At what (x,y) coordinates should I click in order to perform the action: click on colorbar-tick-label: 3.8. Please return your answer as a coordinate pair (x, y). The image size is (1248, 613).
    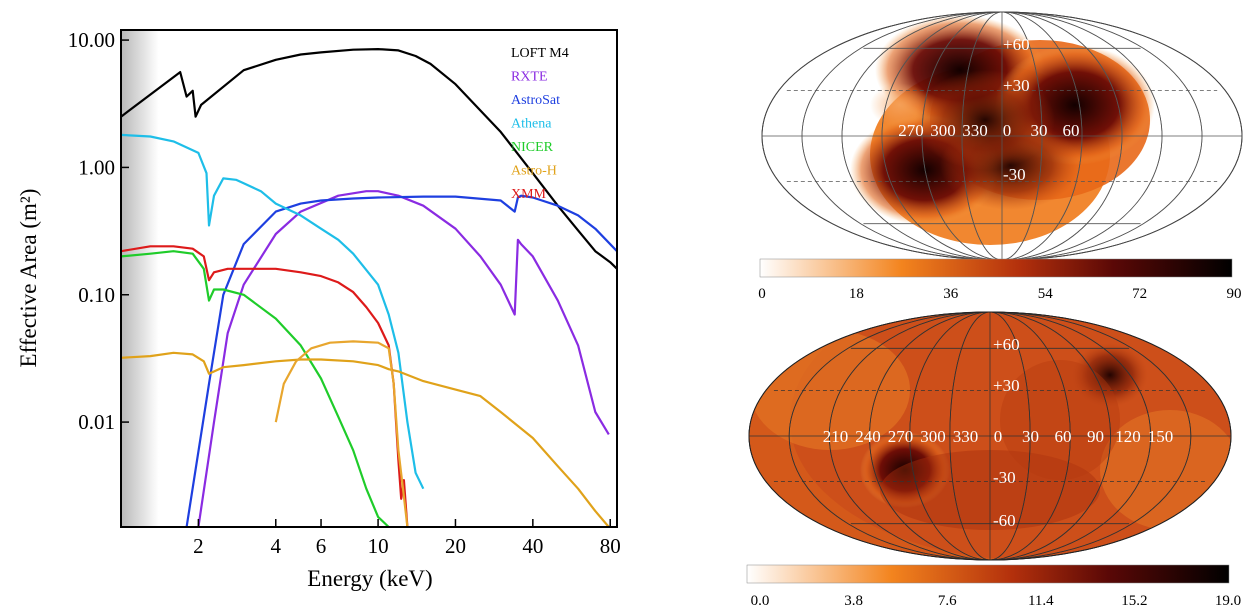
    Looking at the image, I should click on (853, 601).